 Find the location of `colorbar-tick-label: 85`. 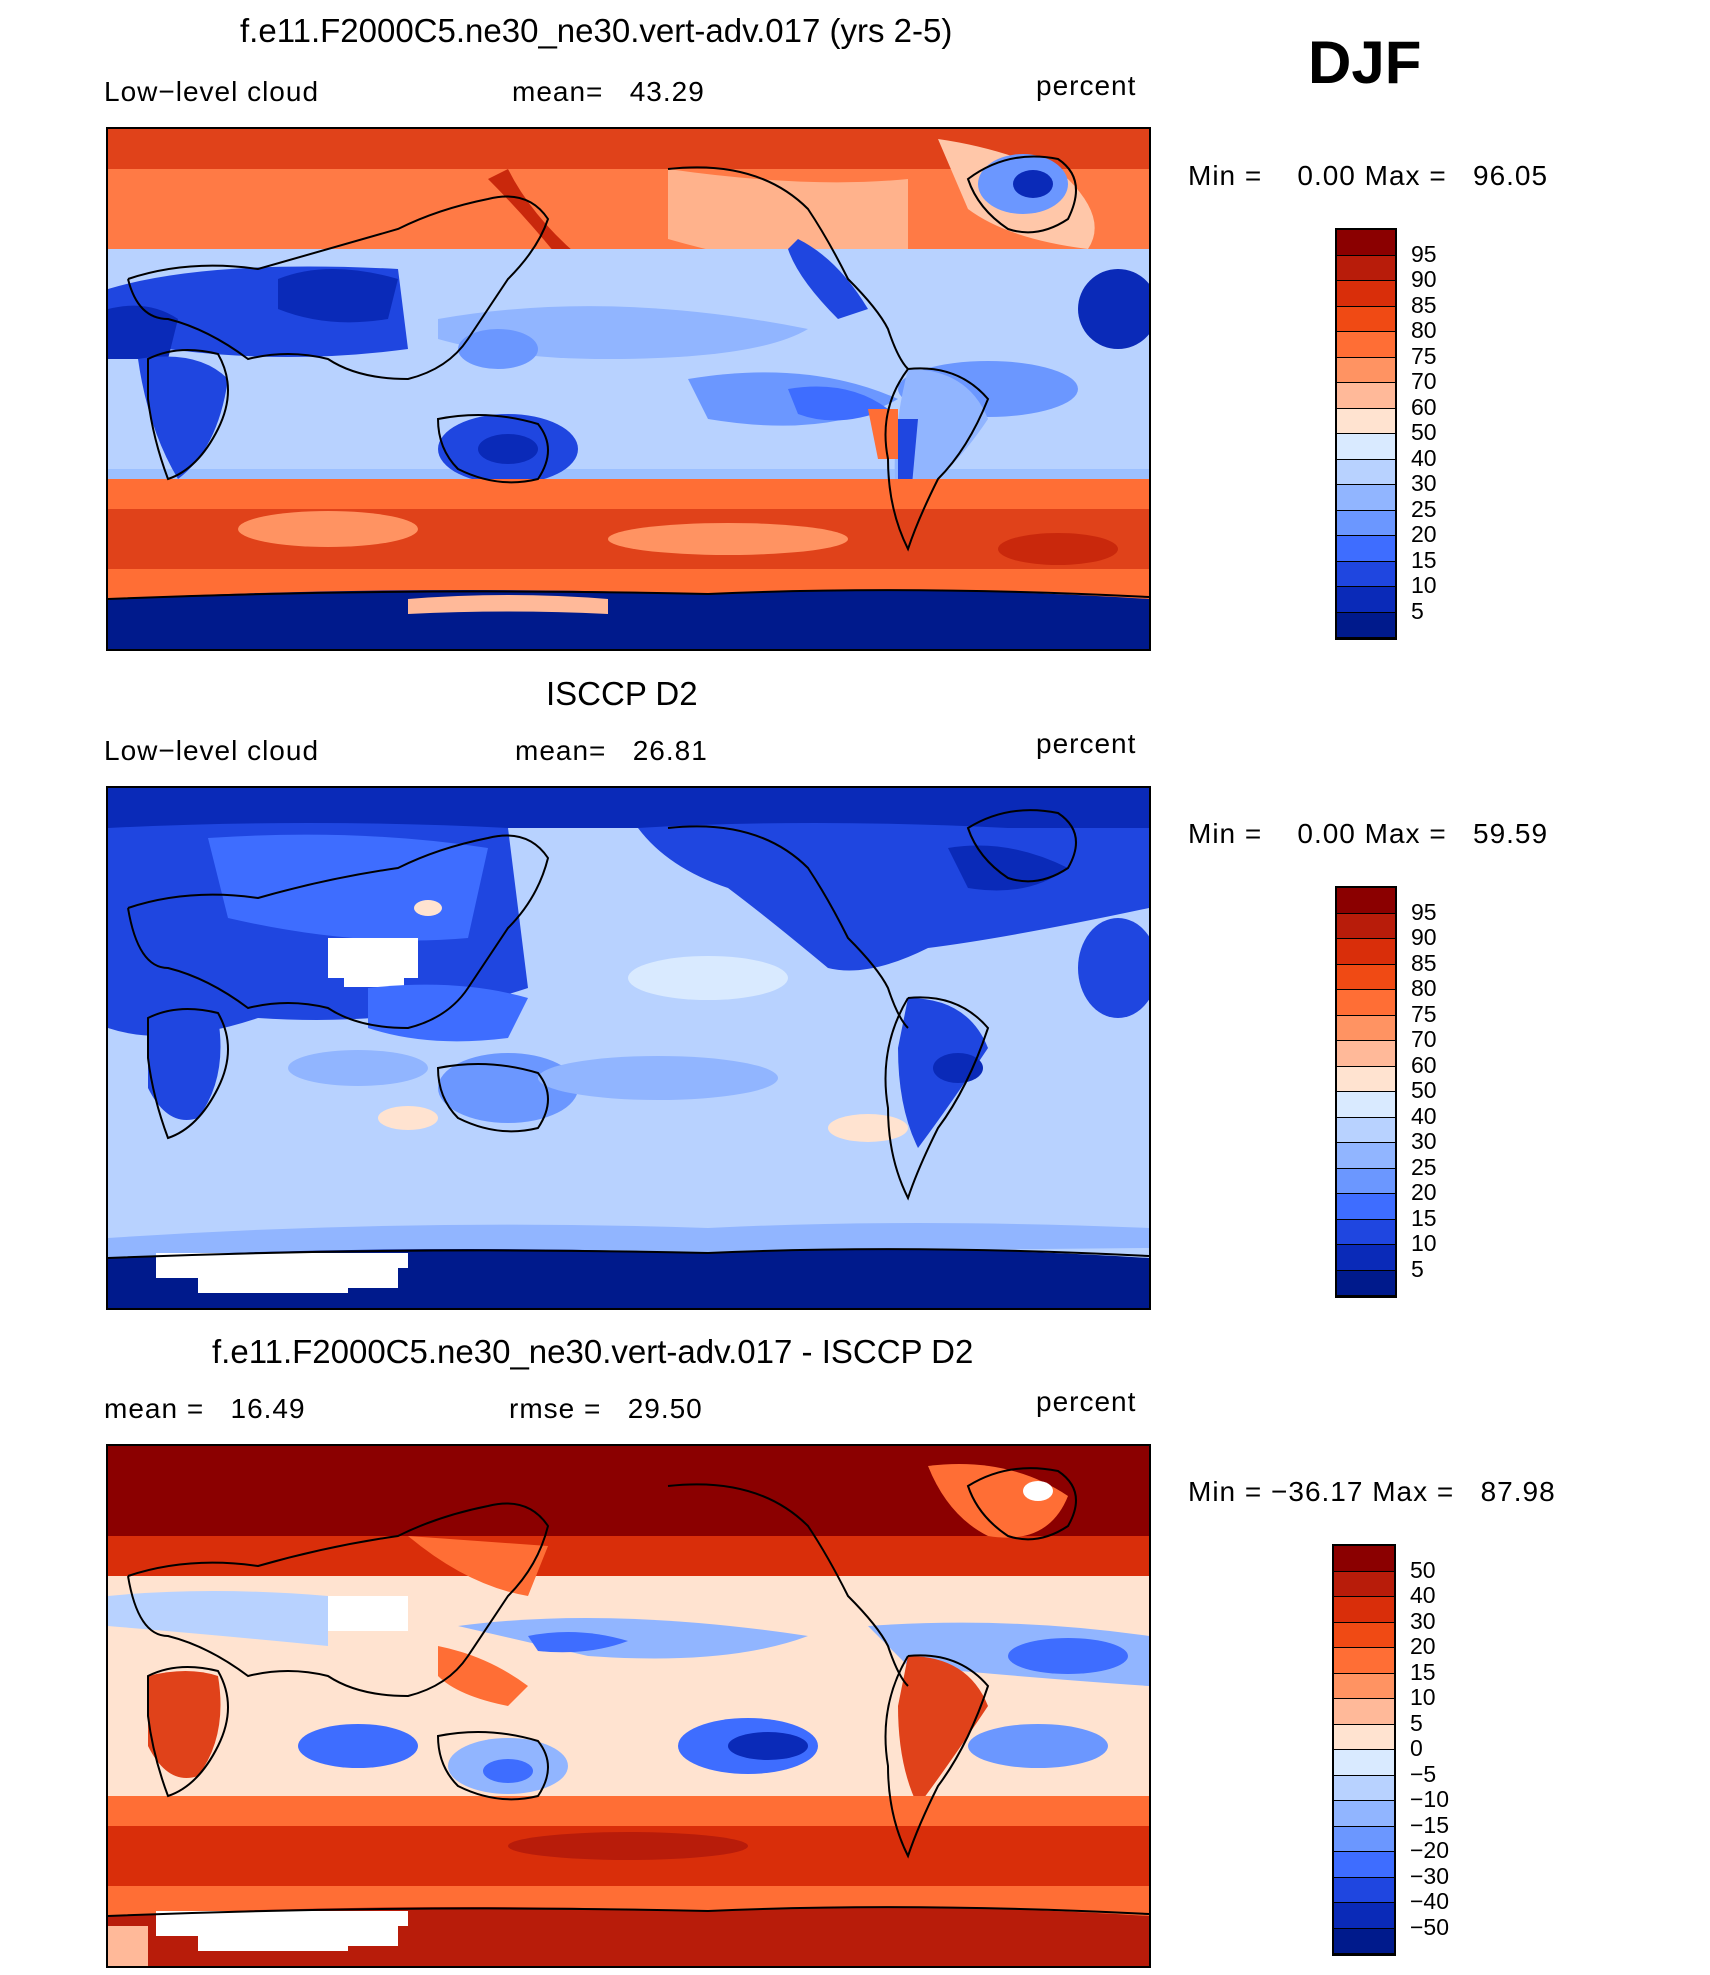

colorbar-tick-label: 85 is located at coordinates (1424, 962).